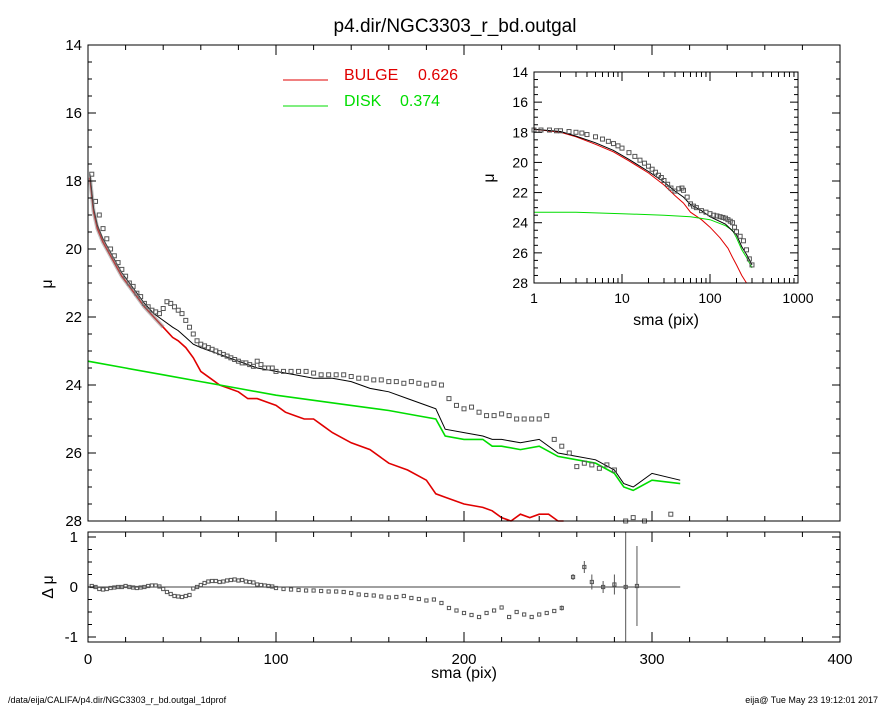 The height and width of the screenshot is (708, 885). Describe the element at coordinates (275, 659) in the screenshot. I see `residual-x-tick-label: 100` at that location.